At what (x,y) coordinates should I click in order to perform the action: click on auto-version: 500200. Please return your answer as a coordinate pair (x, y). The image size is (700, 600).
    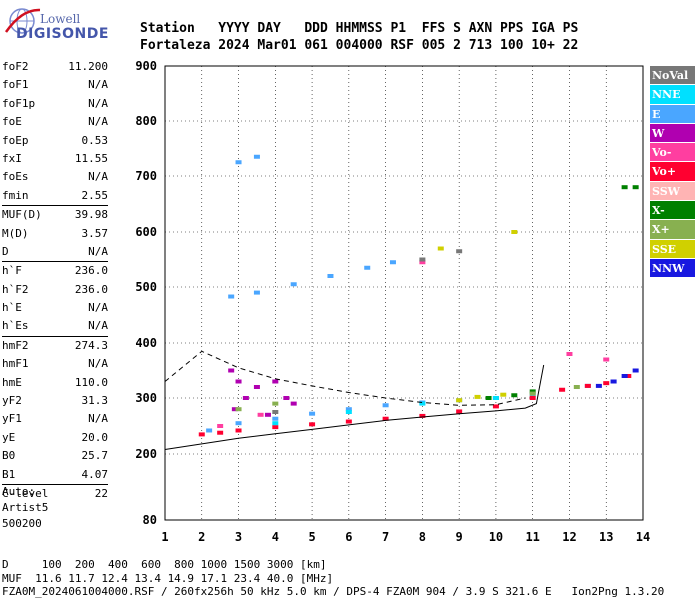
    Looking at the image, I should click on (22, 523).